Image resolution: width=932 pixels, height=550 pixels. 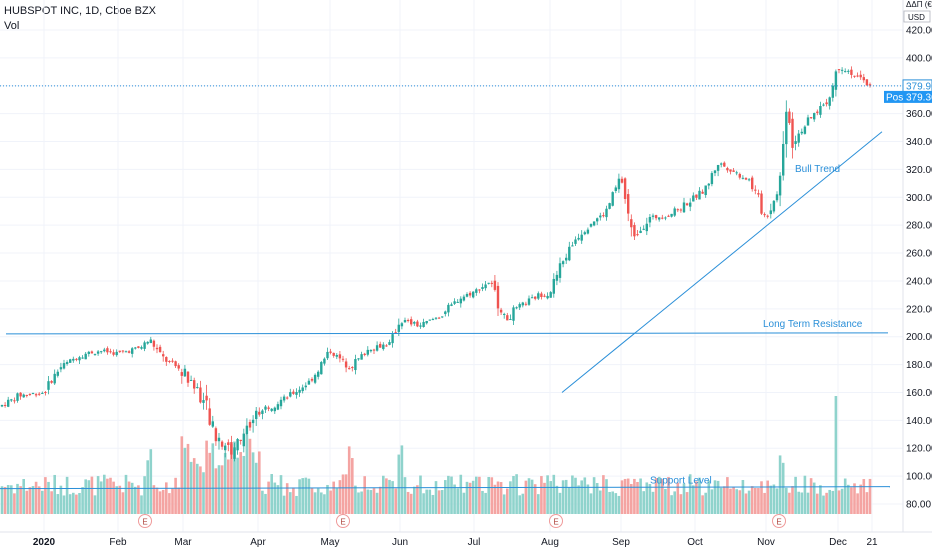 I want to click on price-tick-label: 320.00, so click(x=919, y=170).